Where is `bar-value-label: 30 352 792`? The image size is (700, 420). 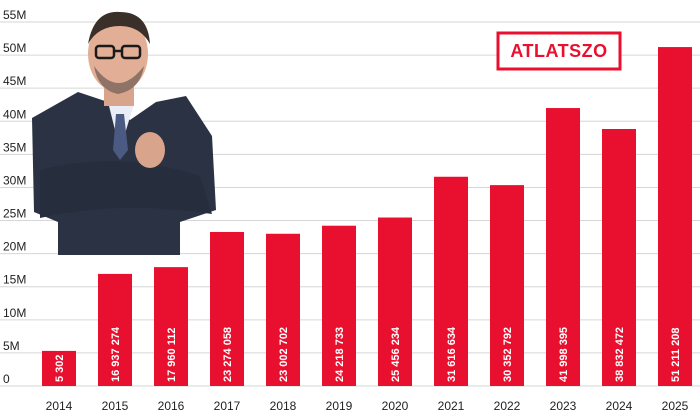 bar-value-label: 30 352 792 is located at coordinates (508, 354).